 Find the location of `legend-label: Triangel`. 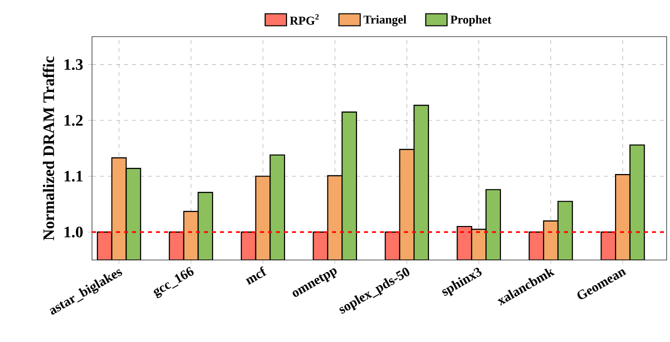

legend-label: Triangel is located at coordinates (385, 20).